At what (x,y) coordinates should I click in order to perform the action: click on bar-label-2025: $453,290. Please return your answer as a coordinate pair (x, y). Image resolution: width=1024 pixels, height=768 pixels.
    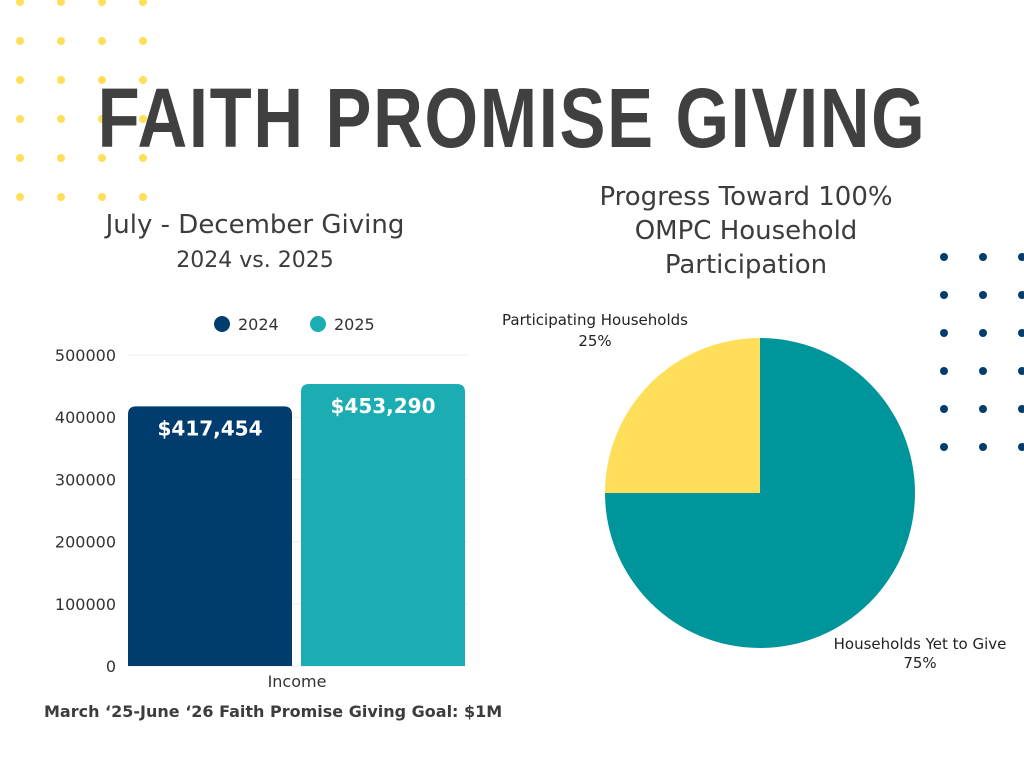
    Looking at the image, I should click on (382, 406).